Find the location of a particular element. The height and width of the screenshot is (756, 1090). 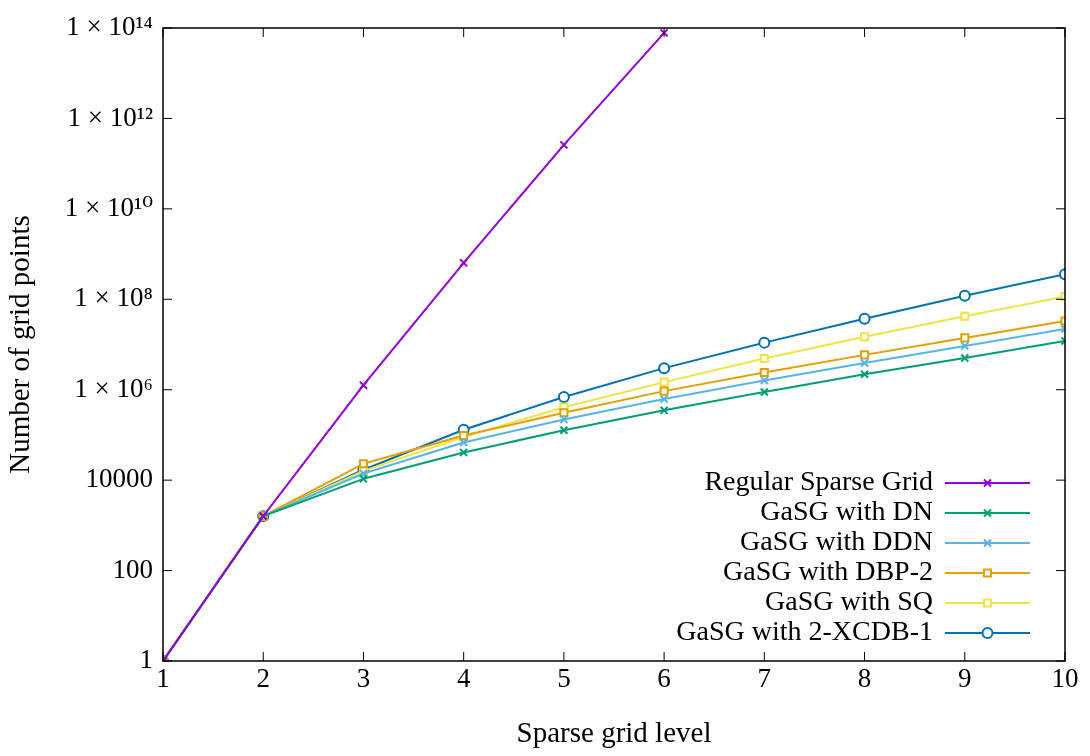

x-tick-label: 4 is located at coordinates (463, 678).